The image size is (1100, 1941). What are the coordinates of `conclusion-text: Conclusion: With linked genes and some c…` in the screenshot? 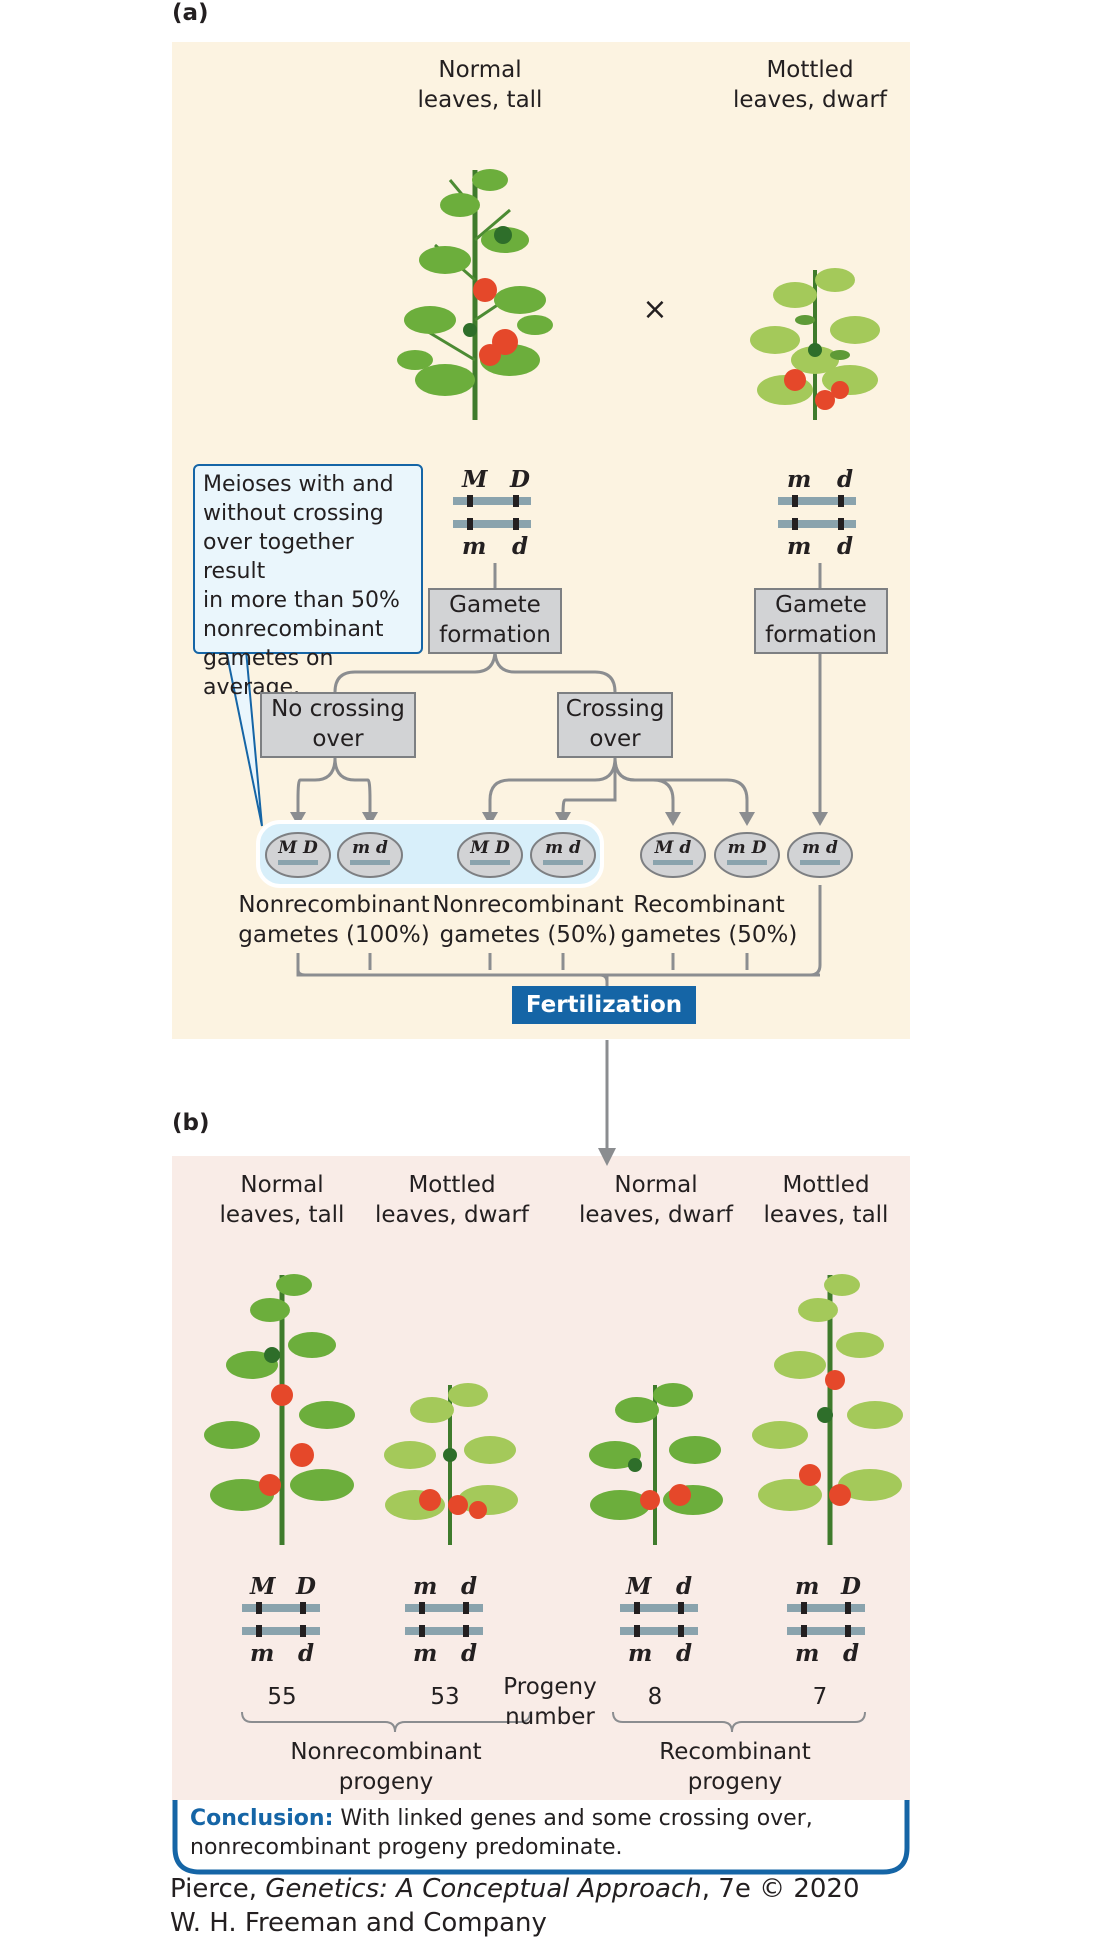 It's located at (501, 1833).